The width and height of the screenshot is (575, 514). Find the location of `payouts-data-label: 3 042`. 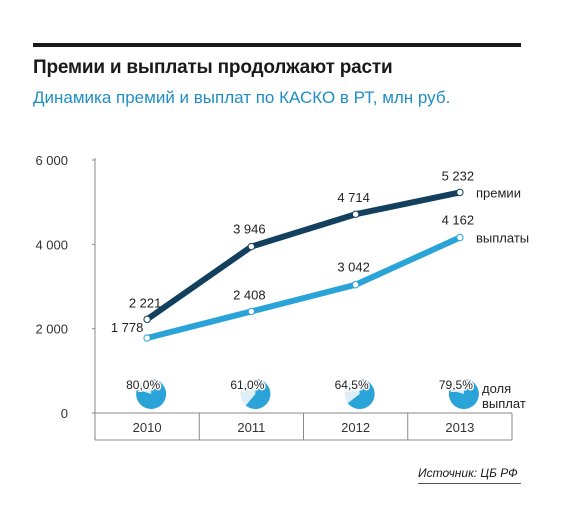

payouts-data-label: 3 042 is located at coordinates (353, 267).